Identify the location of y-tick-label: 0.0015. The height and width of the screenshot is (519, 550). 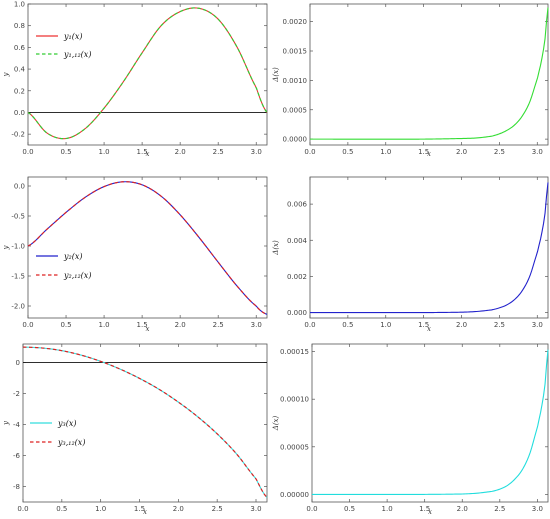
(295, 52).